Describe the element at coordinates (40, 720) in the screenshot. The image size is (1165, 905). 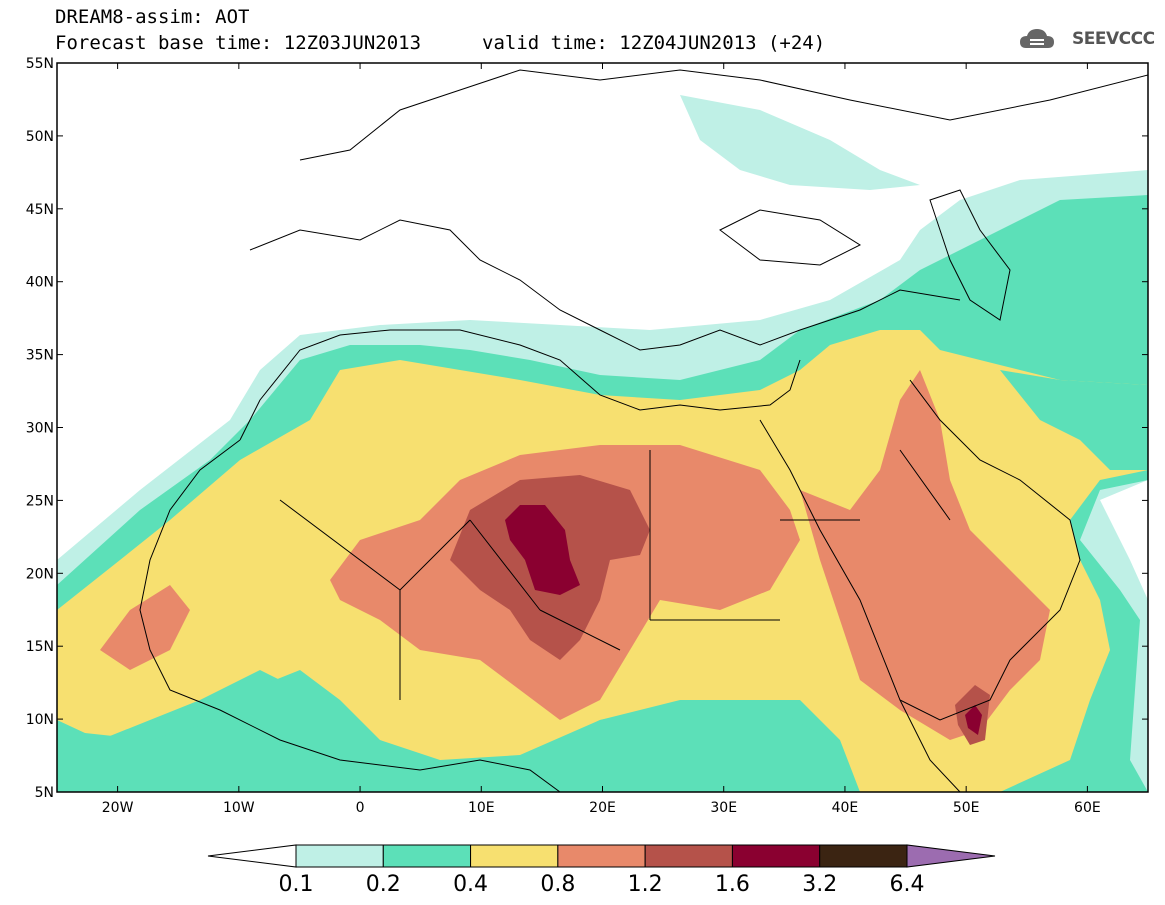
I see `lat-label: 10N` at that location.